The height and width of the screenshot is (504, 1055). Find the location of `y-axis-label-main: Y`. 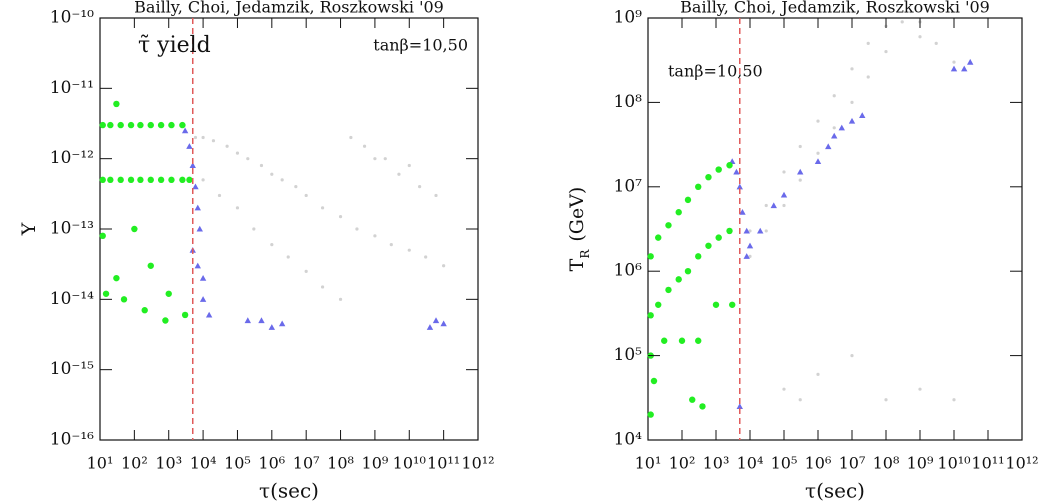

y-axis-label-main: Y is located at coordinates (29, 229).